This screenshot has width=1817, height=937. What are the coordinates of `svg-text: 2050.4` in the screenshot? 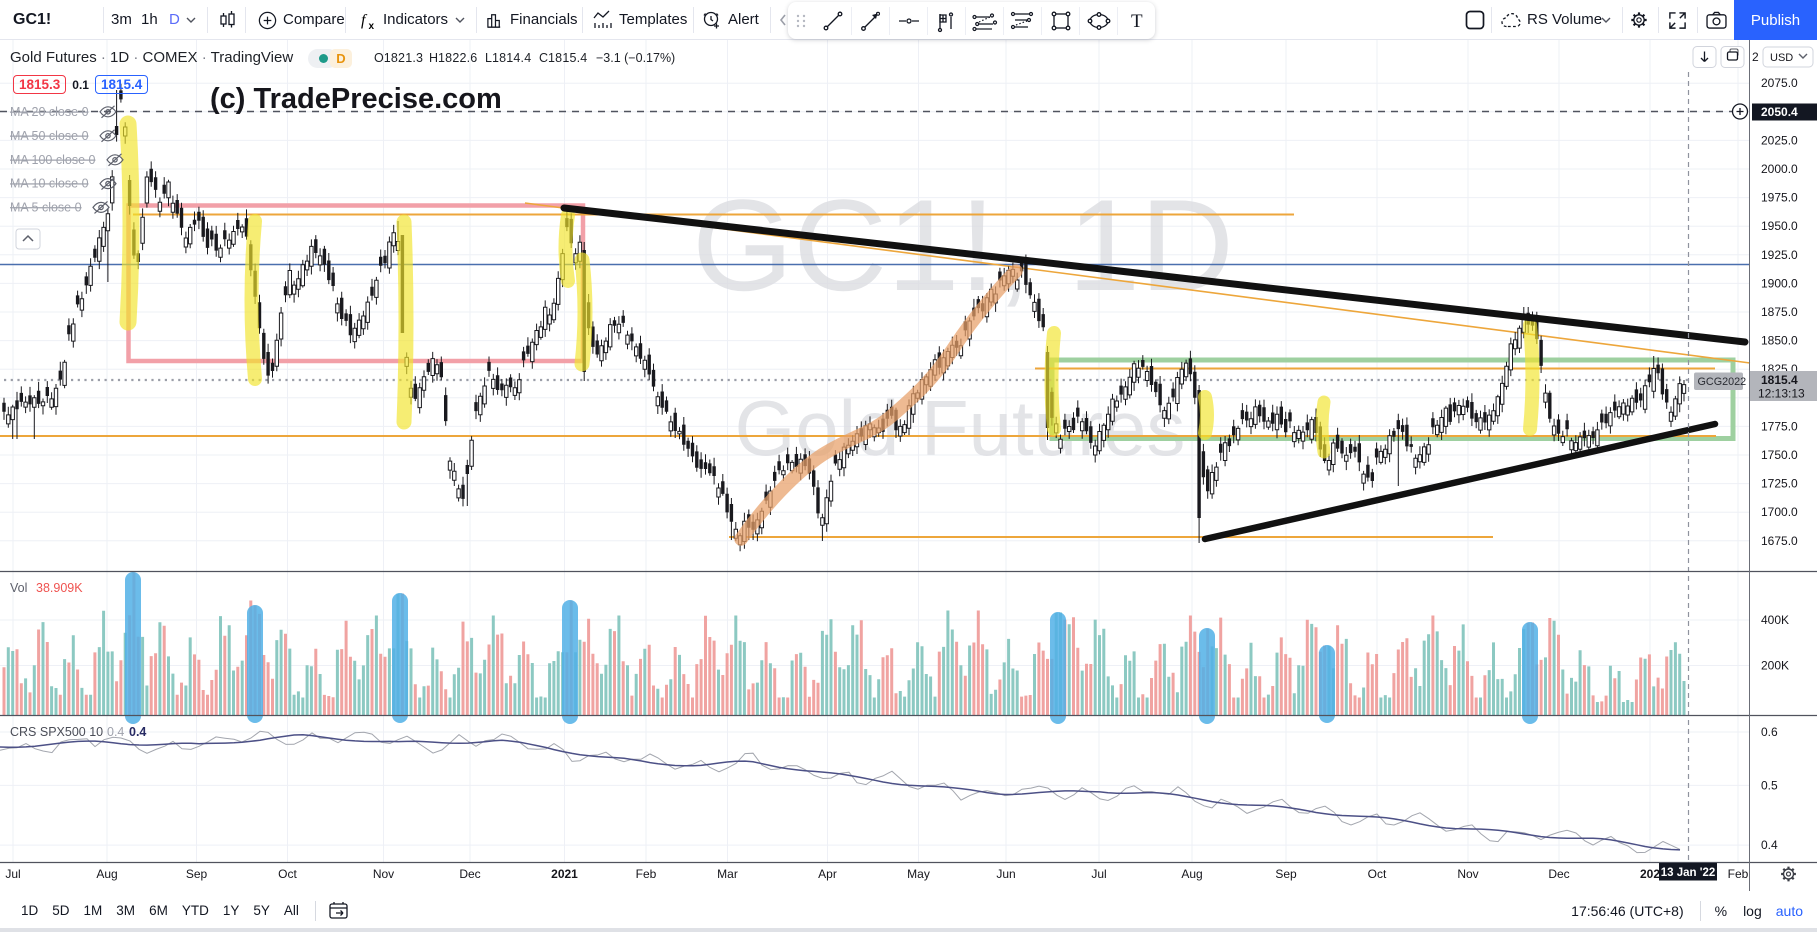 It's located at (1779, 112).